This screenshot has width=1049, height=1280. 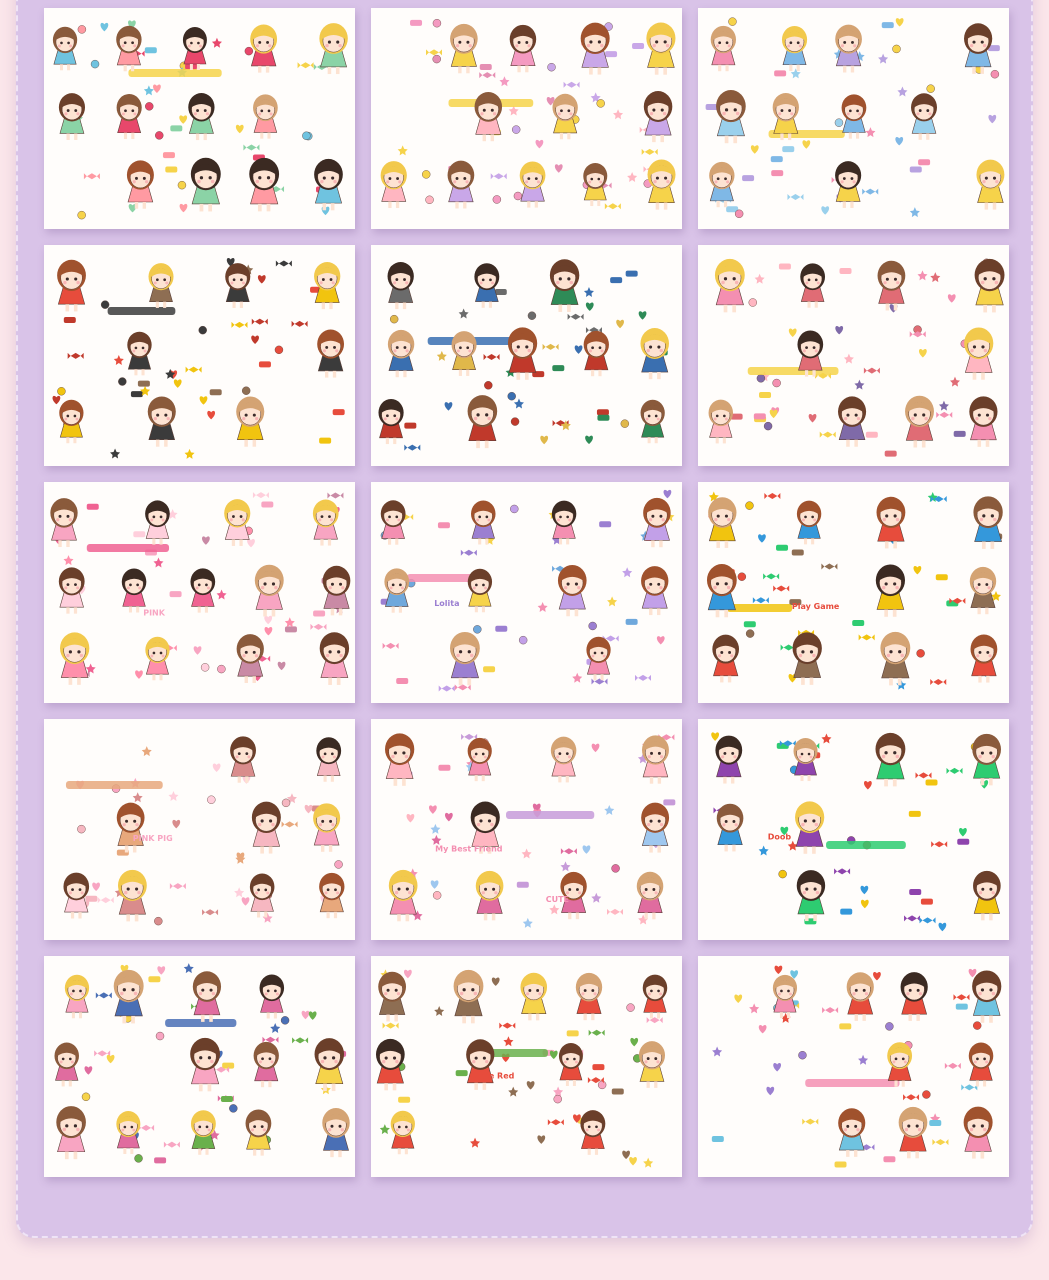 What do you see at coordinates (199, 355) in the screenshot?
I see `sticker-sheet` at bounding box center [199, 355].